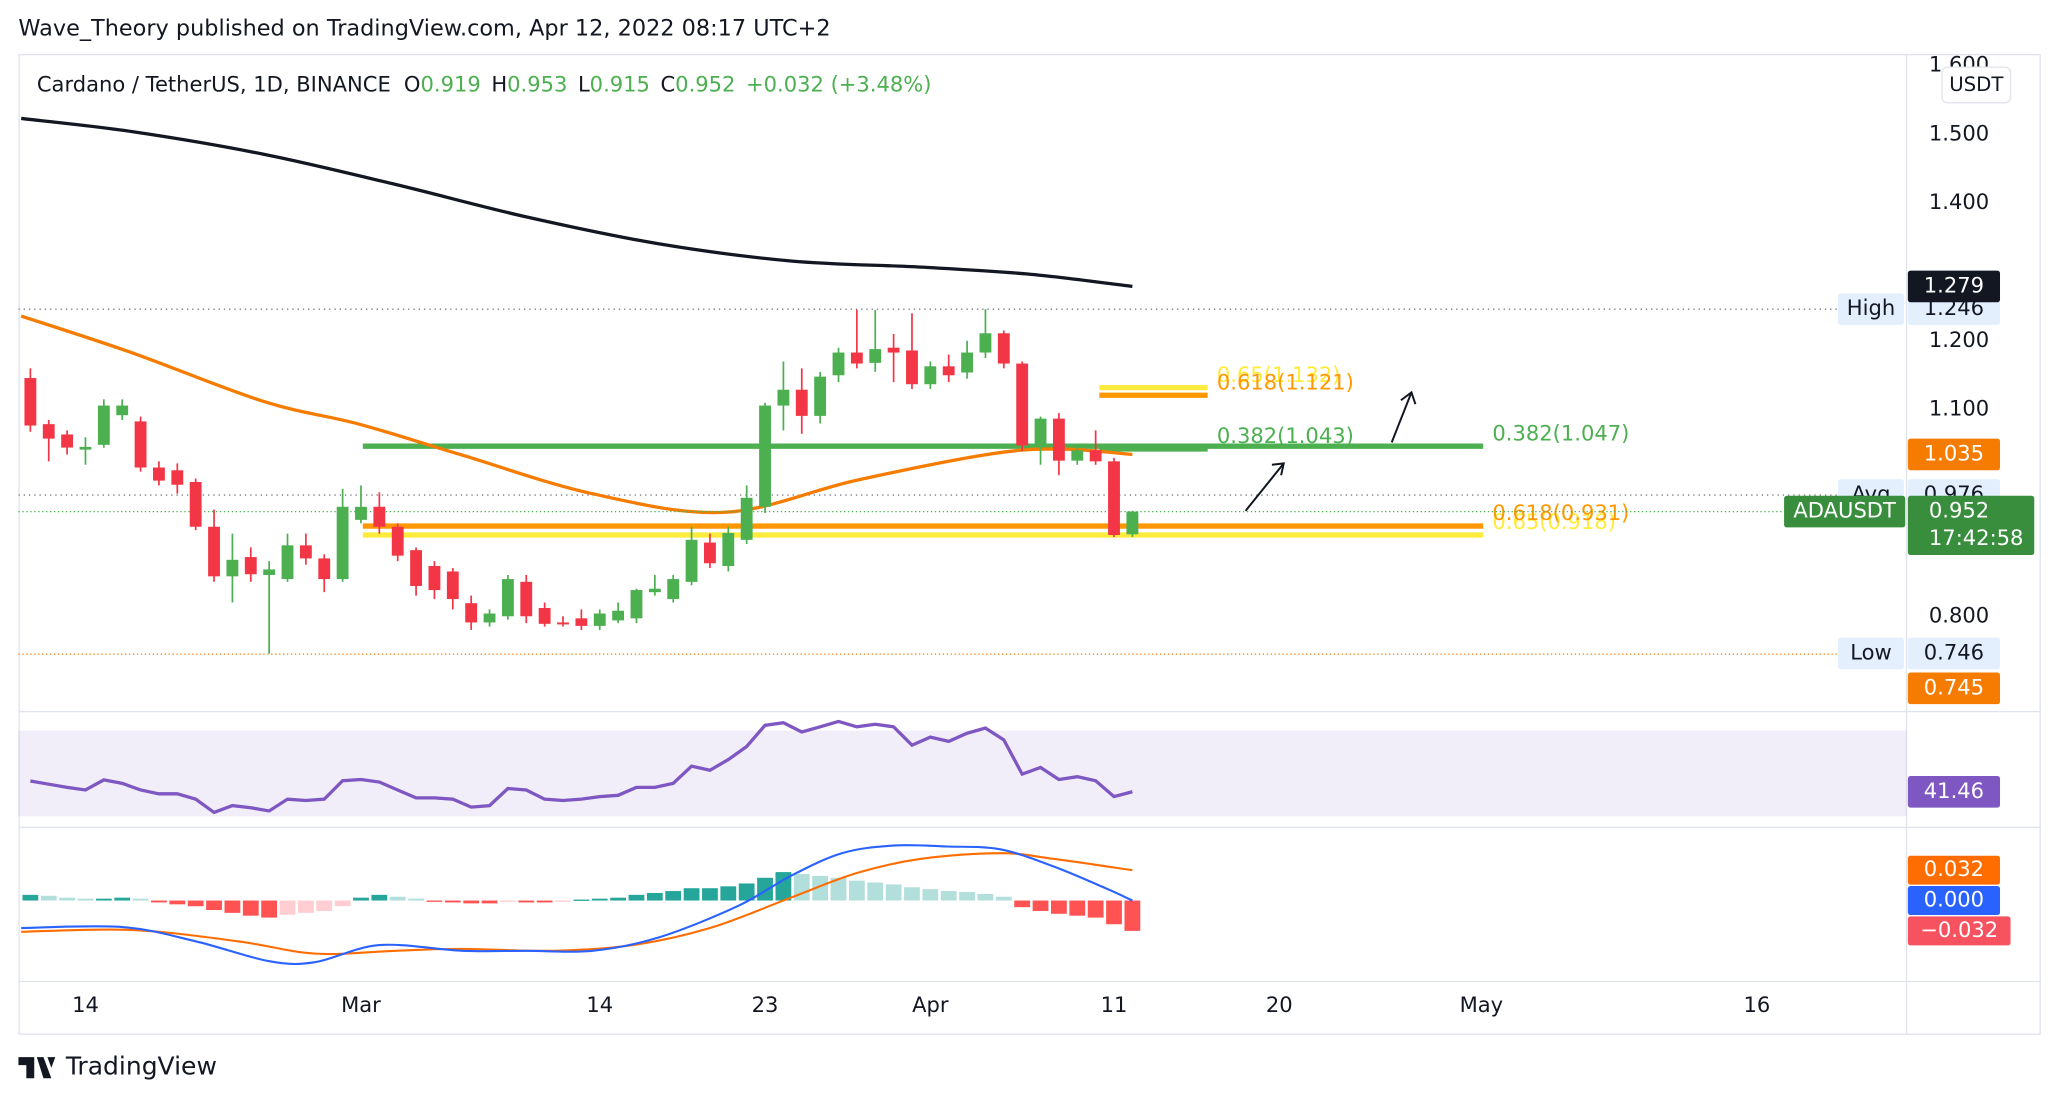  What do you see at coordinates (1959, 614) in the screenshot?
I see `y-tick-label: 0.800` at bounding box center [1959, 614].